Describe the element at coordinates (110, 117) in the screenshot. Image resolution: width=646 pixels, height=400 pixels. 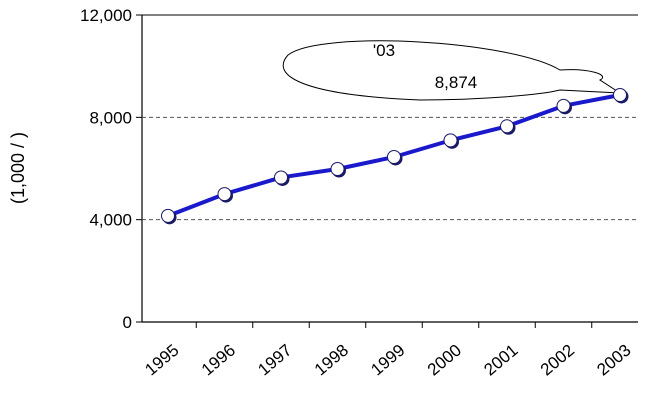
I see `y-tick-label: 8,000` at that location.